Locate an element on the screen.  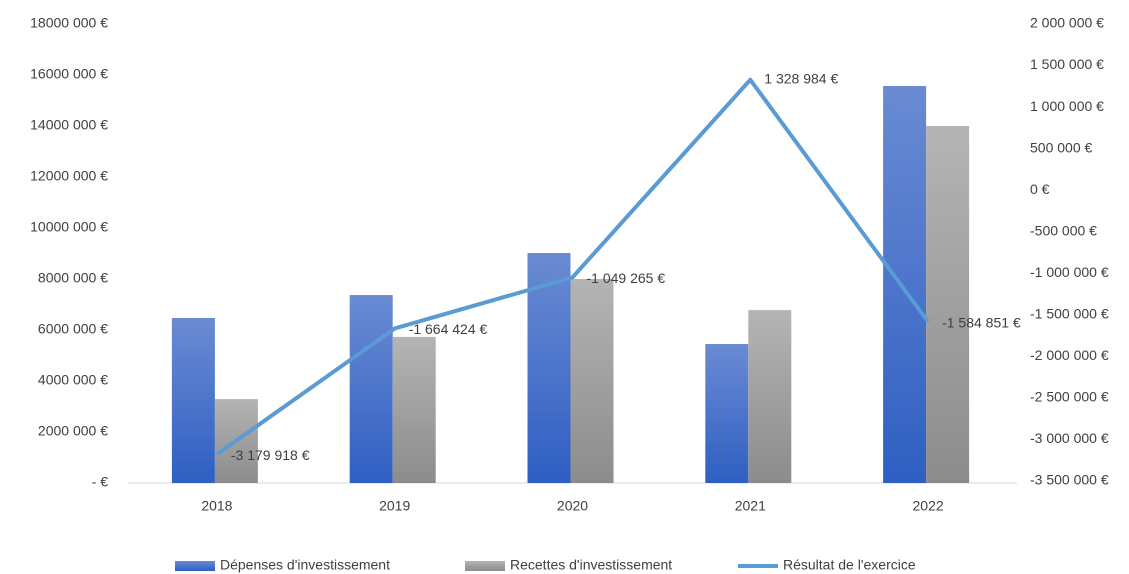
x-tick-label: 2022 is located at coordinates (928, 506).